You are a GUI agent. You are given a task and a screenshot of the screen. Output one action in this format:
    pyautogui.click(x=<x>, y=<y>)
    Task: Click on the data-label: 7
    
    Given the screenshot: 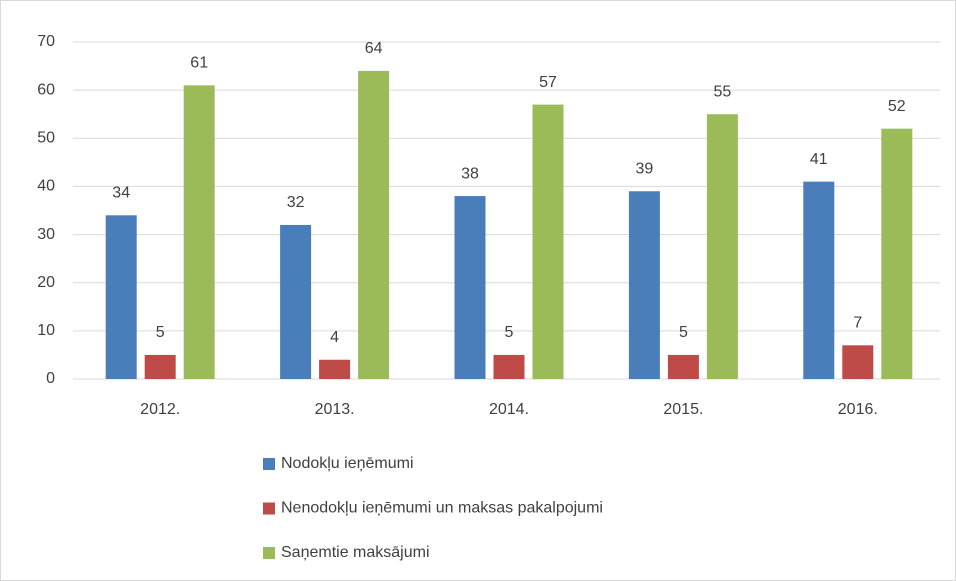 What is the action you would take?
    pyautogui.click(x=857, y=323)
    